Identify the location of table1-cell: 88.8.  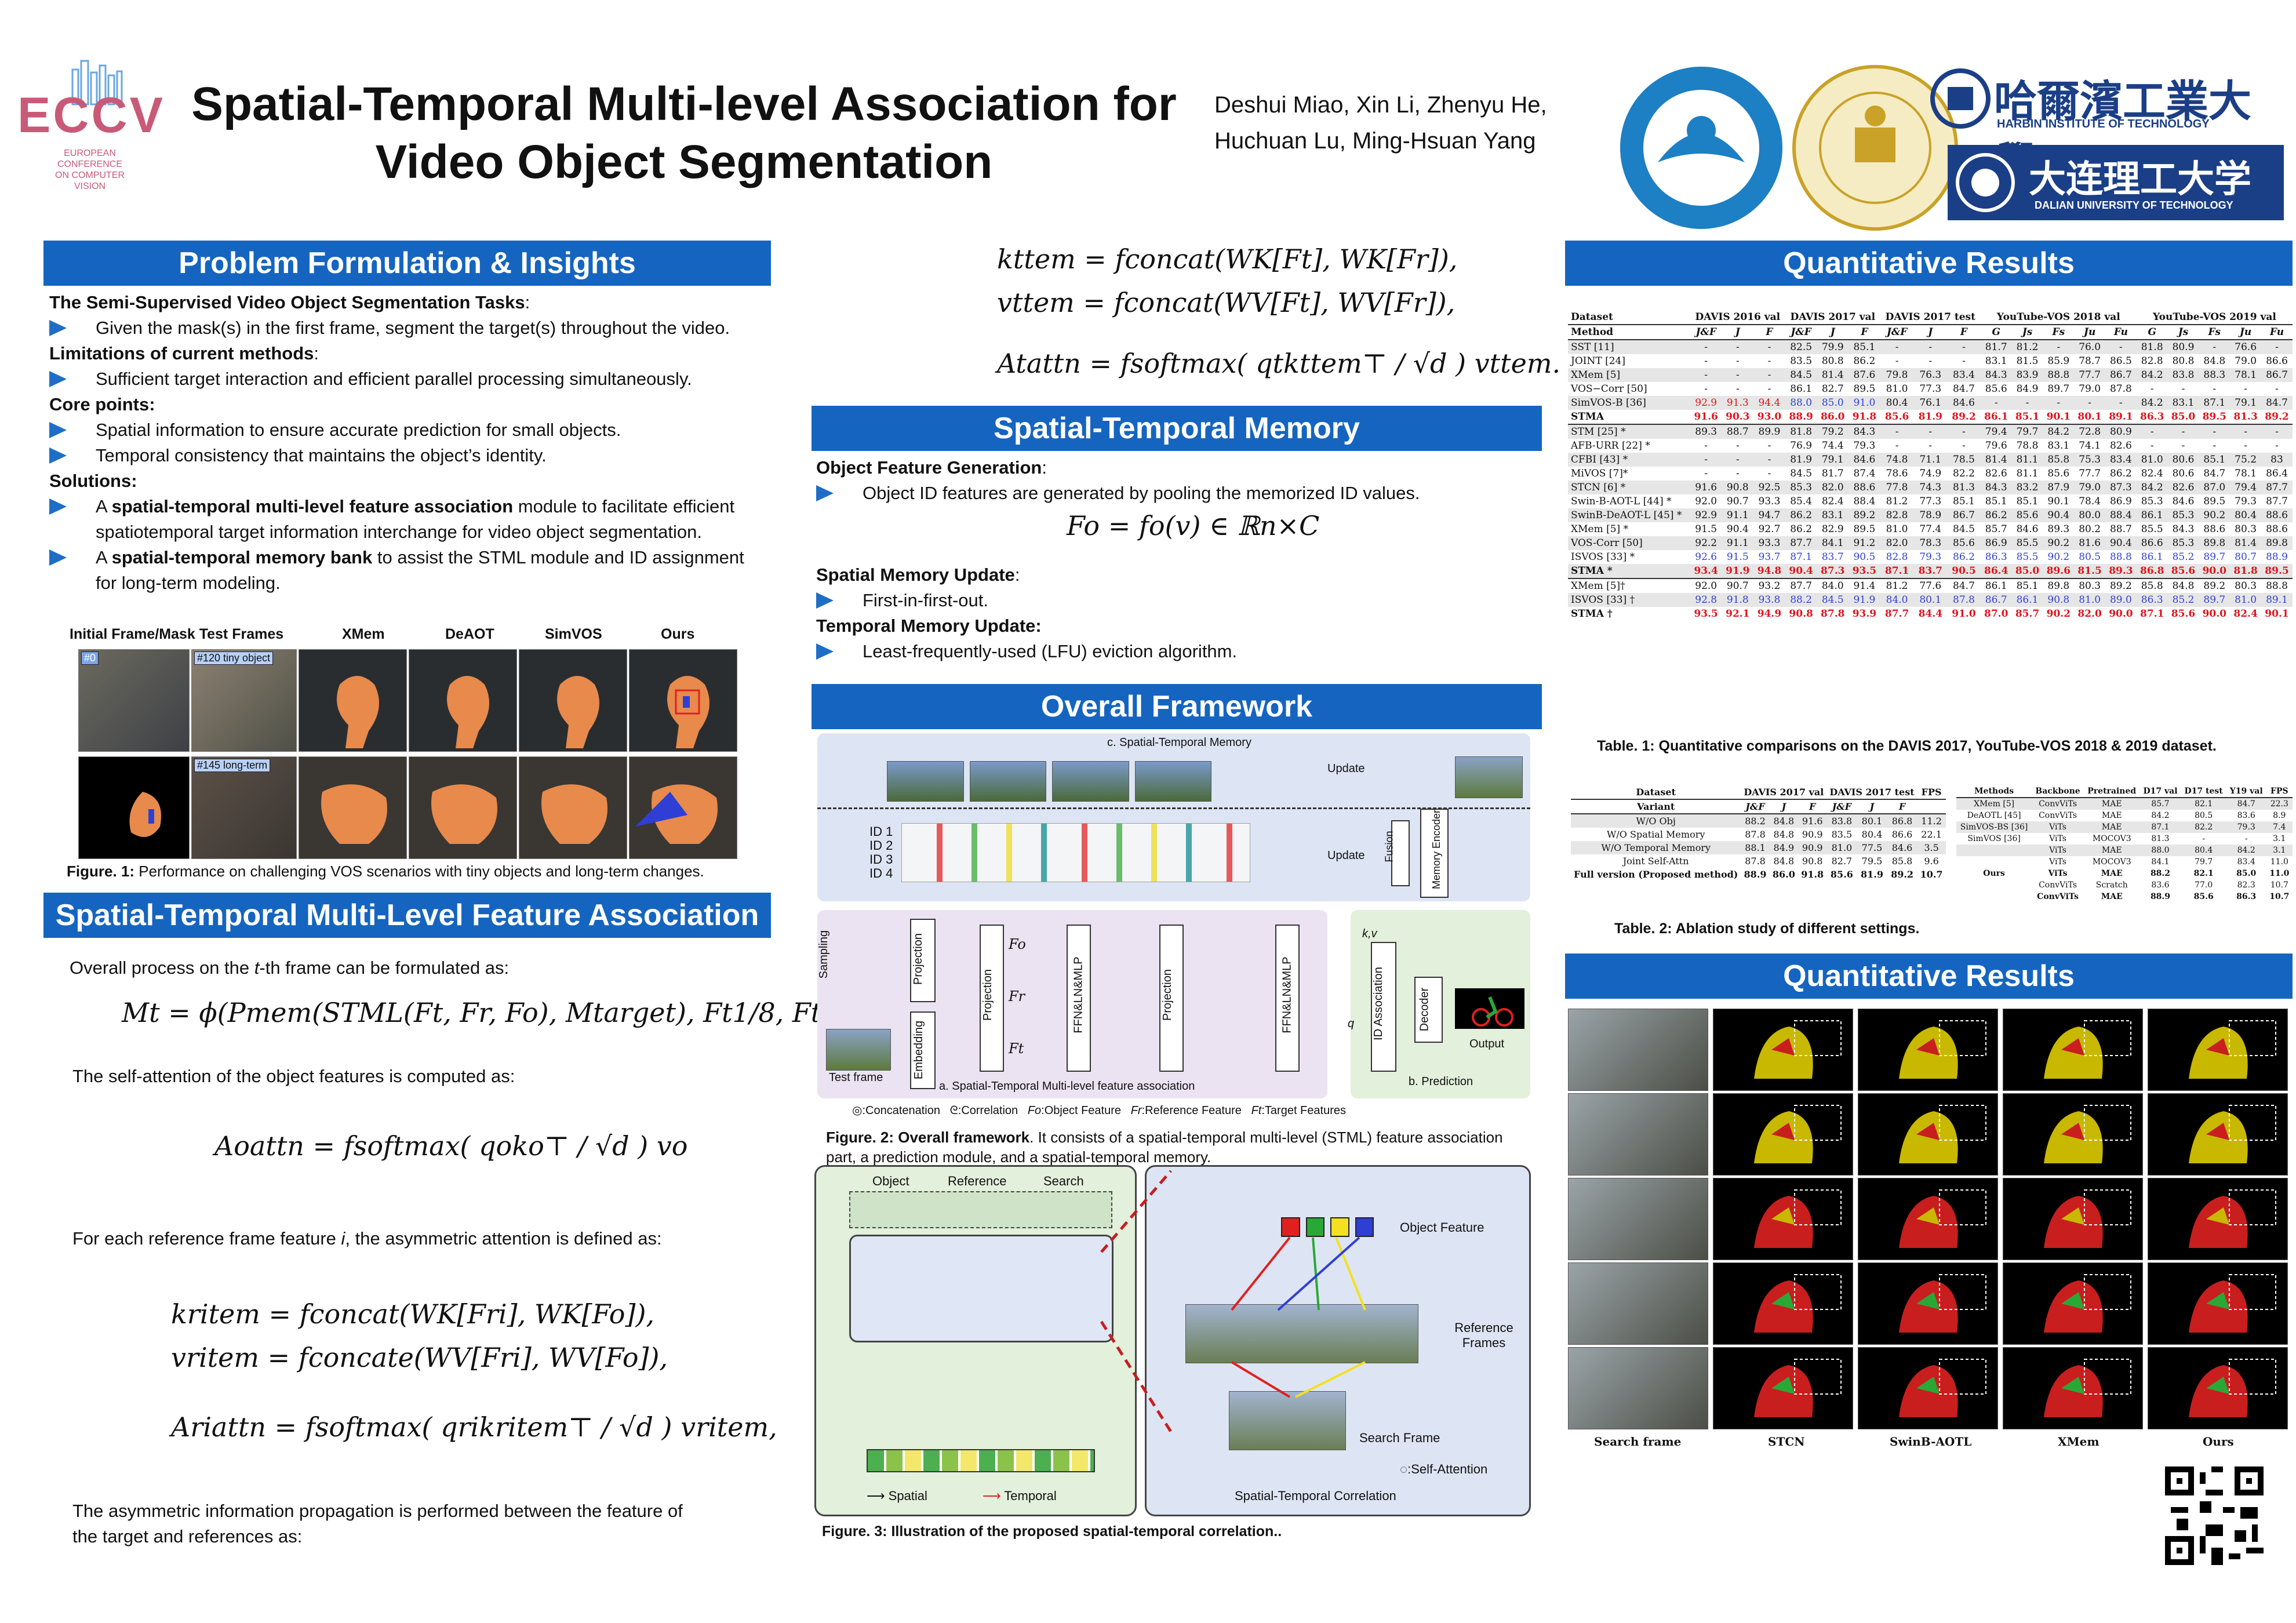
(2277, 586).